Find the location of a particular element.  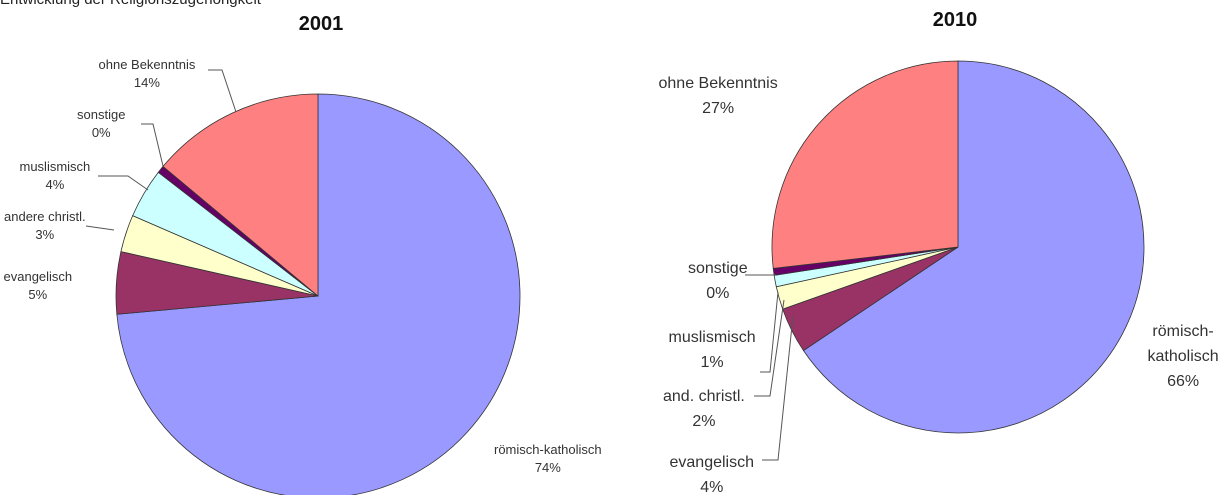

leader-line-2010-evangelisch is located at coordinates (778, 388).